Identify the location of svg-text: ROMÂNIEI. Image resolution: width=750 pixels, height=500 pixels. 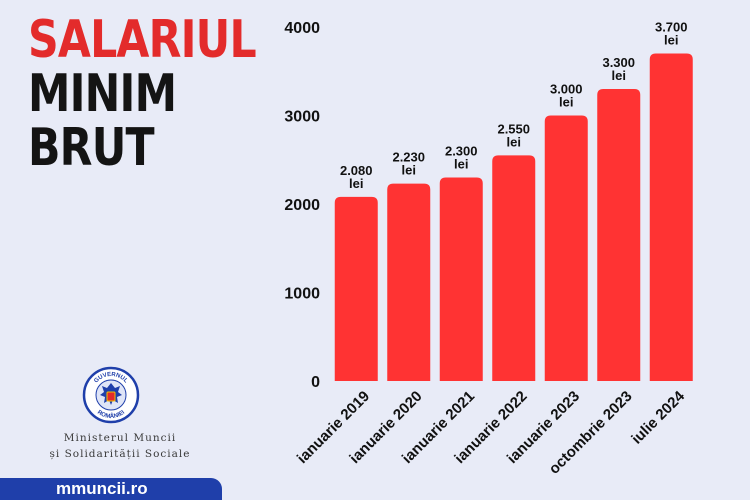
(111, 414).